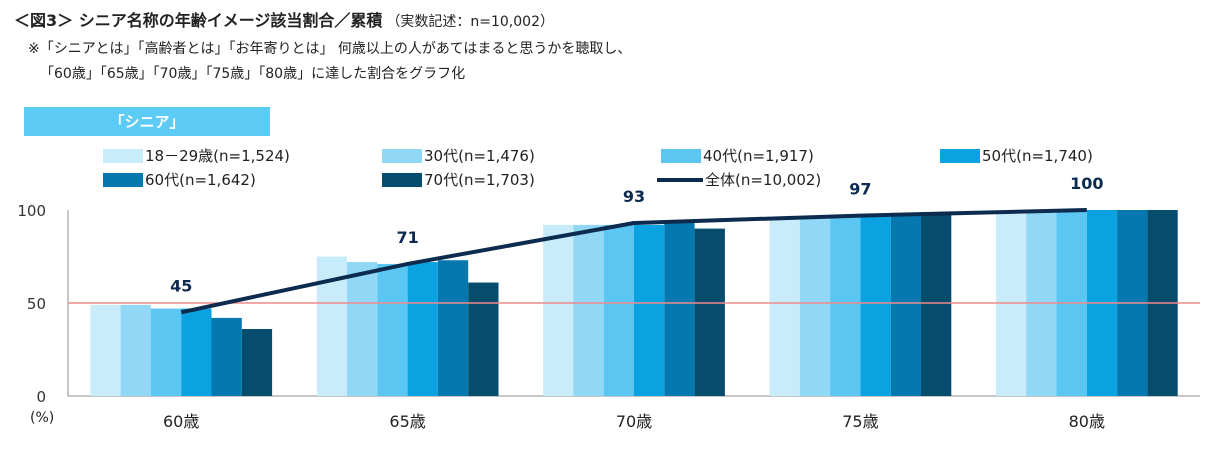 This screenshot has width=1206, height=449. What do you see at coordinates (758, 156) in the screenshot?
I see `legend-label: 40代(n=1,917)` at bounding box center [758, 156].